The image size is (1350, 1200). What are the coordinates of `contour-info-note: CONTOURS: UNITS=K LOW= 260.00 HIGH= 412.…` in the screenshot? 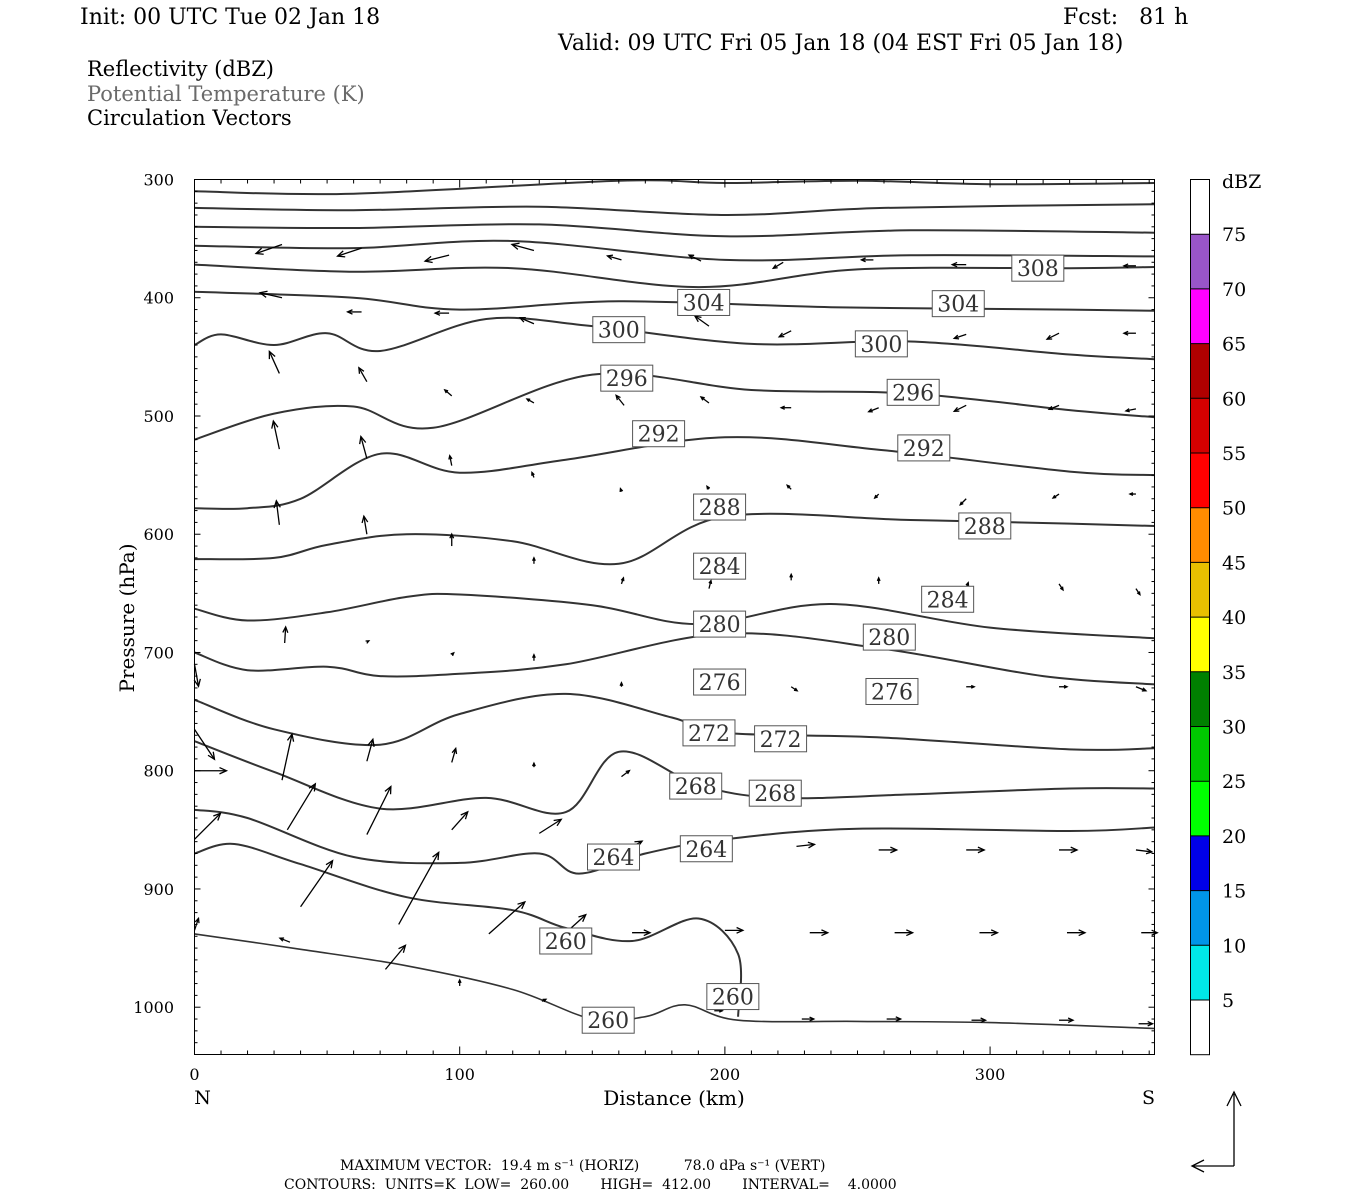 It's located at (590, 1185).